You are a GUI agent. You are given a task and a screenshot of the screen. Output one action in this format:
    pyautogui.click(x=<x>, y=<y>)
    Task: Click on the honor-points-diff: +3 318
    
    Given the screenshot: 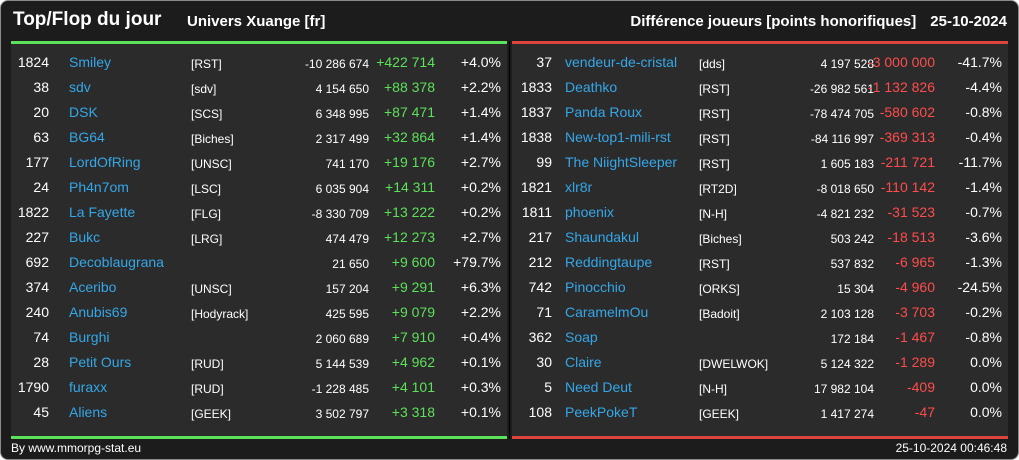 What is the action you would take?
    pyautogui.click(x=413, y=412)
    